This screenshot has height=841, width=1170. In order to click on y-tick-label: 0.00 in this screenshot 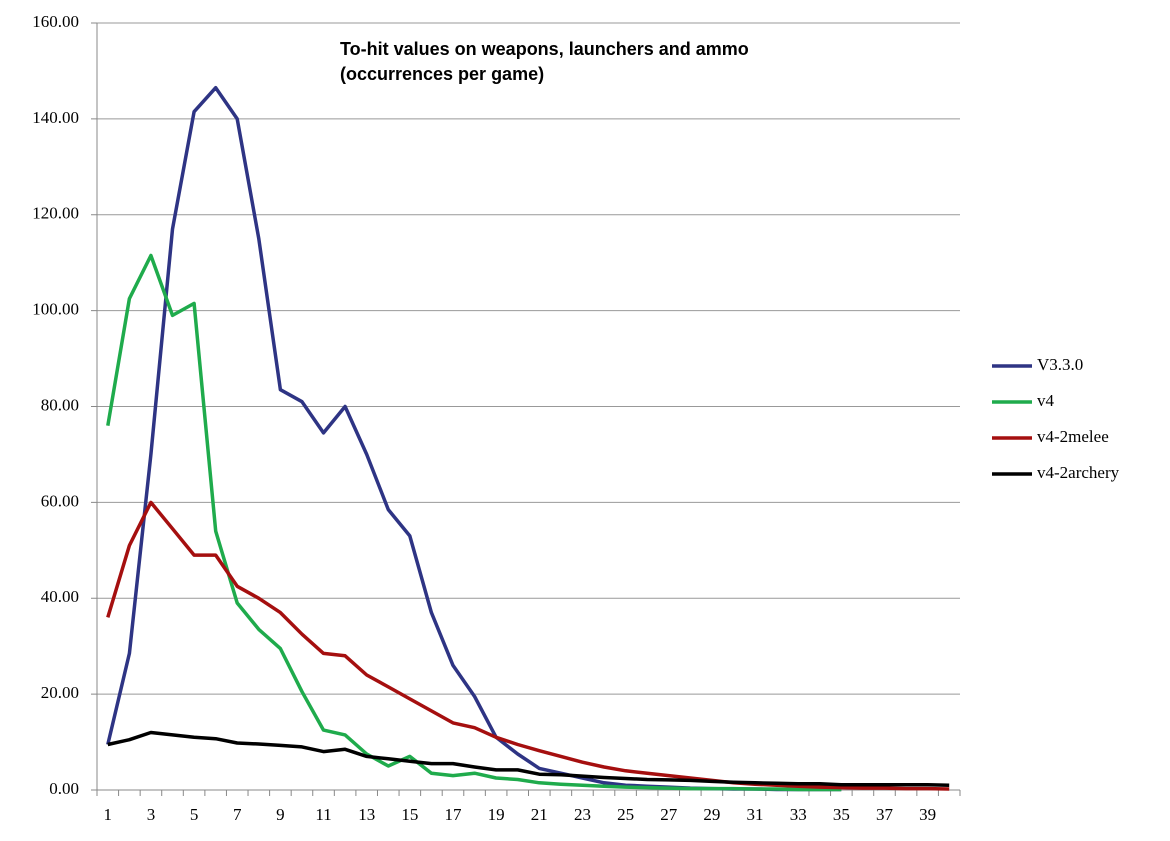, I will do `click(64, 788)`.